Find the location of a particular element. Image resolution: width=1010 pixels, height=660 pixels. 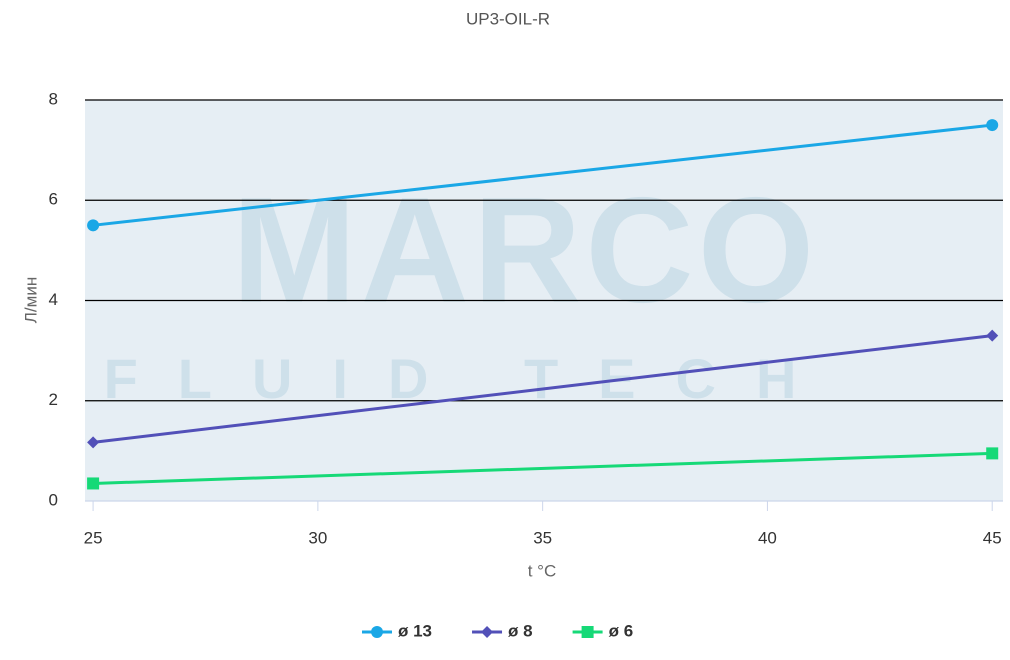

y-tick-label: 6 is located at coordinates (53, 199).